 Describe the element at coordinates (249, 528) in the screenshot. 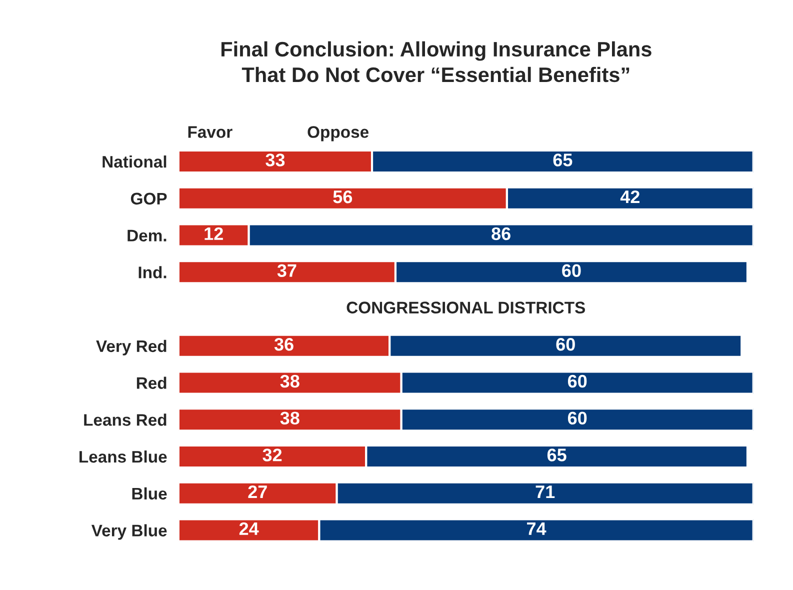

I see `data-label: 24` at that location.